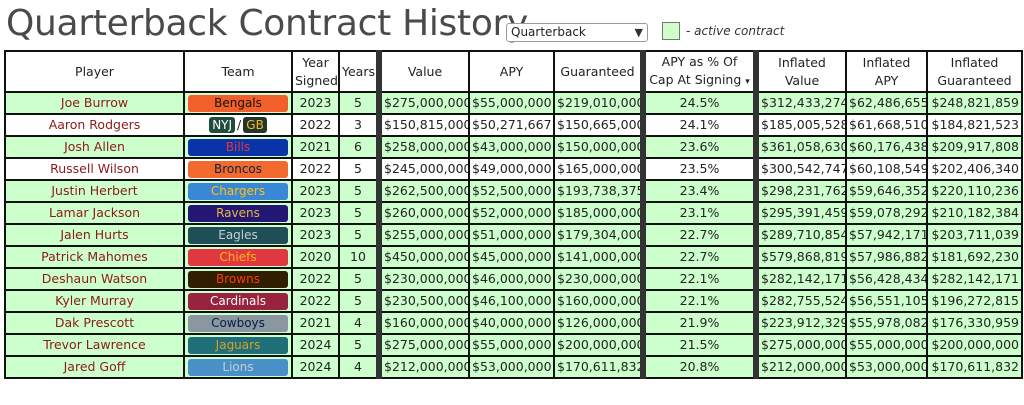  What do you see at coordinates (598, 367) in the screenshot?
I see `guaranteed-cell: $170,611,832` at bounding box center [598, 367].